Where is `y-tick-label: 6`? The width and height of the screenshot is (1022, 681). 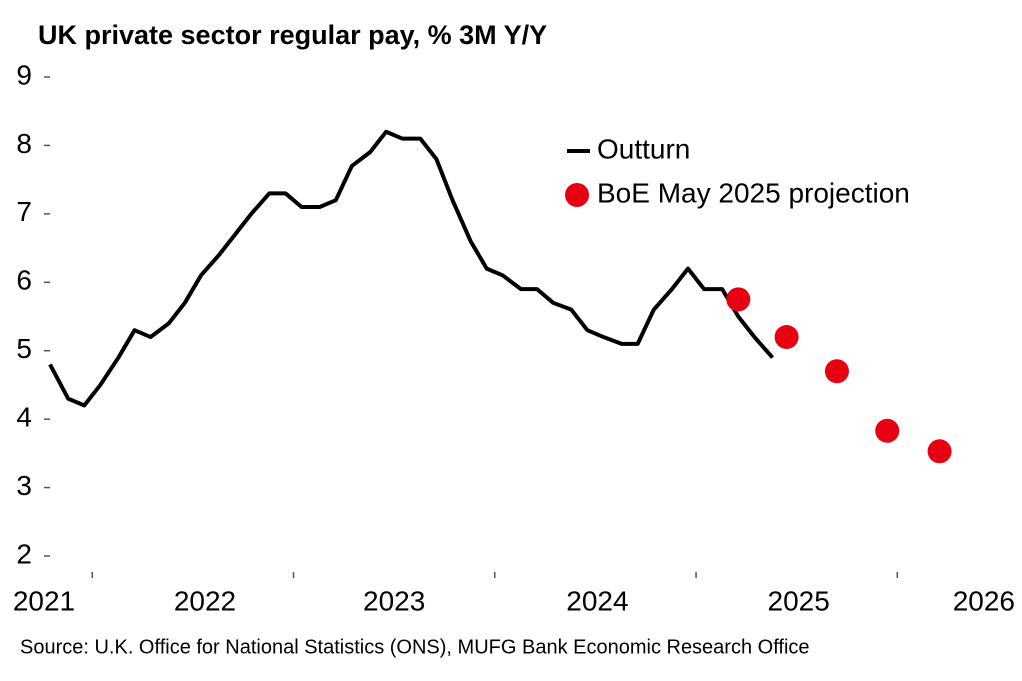
y-tick-label: 6 is located at coordinates (24, 280).